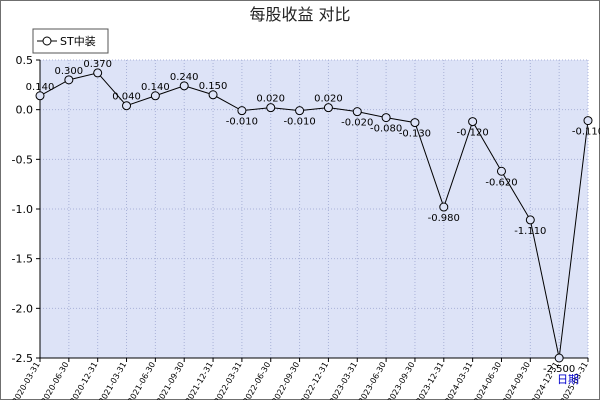 This screenshot has width=600, height=400. Describe the element at coordinates (26, 380) in the screenshot. I see `x-tick-label: 2020-03-31` at that location.